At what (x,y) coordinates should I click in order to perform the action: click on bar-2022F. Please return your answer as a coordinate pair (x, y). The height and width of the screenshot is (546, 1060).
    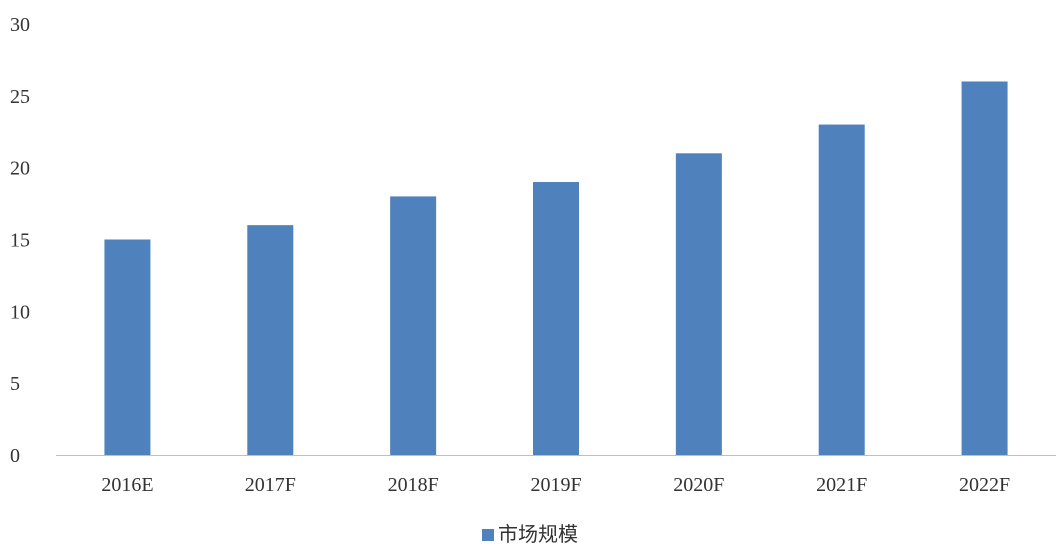
    Looking at the image, I should click on (984, 268).